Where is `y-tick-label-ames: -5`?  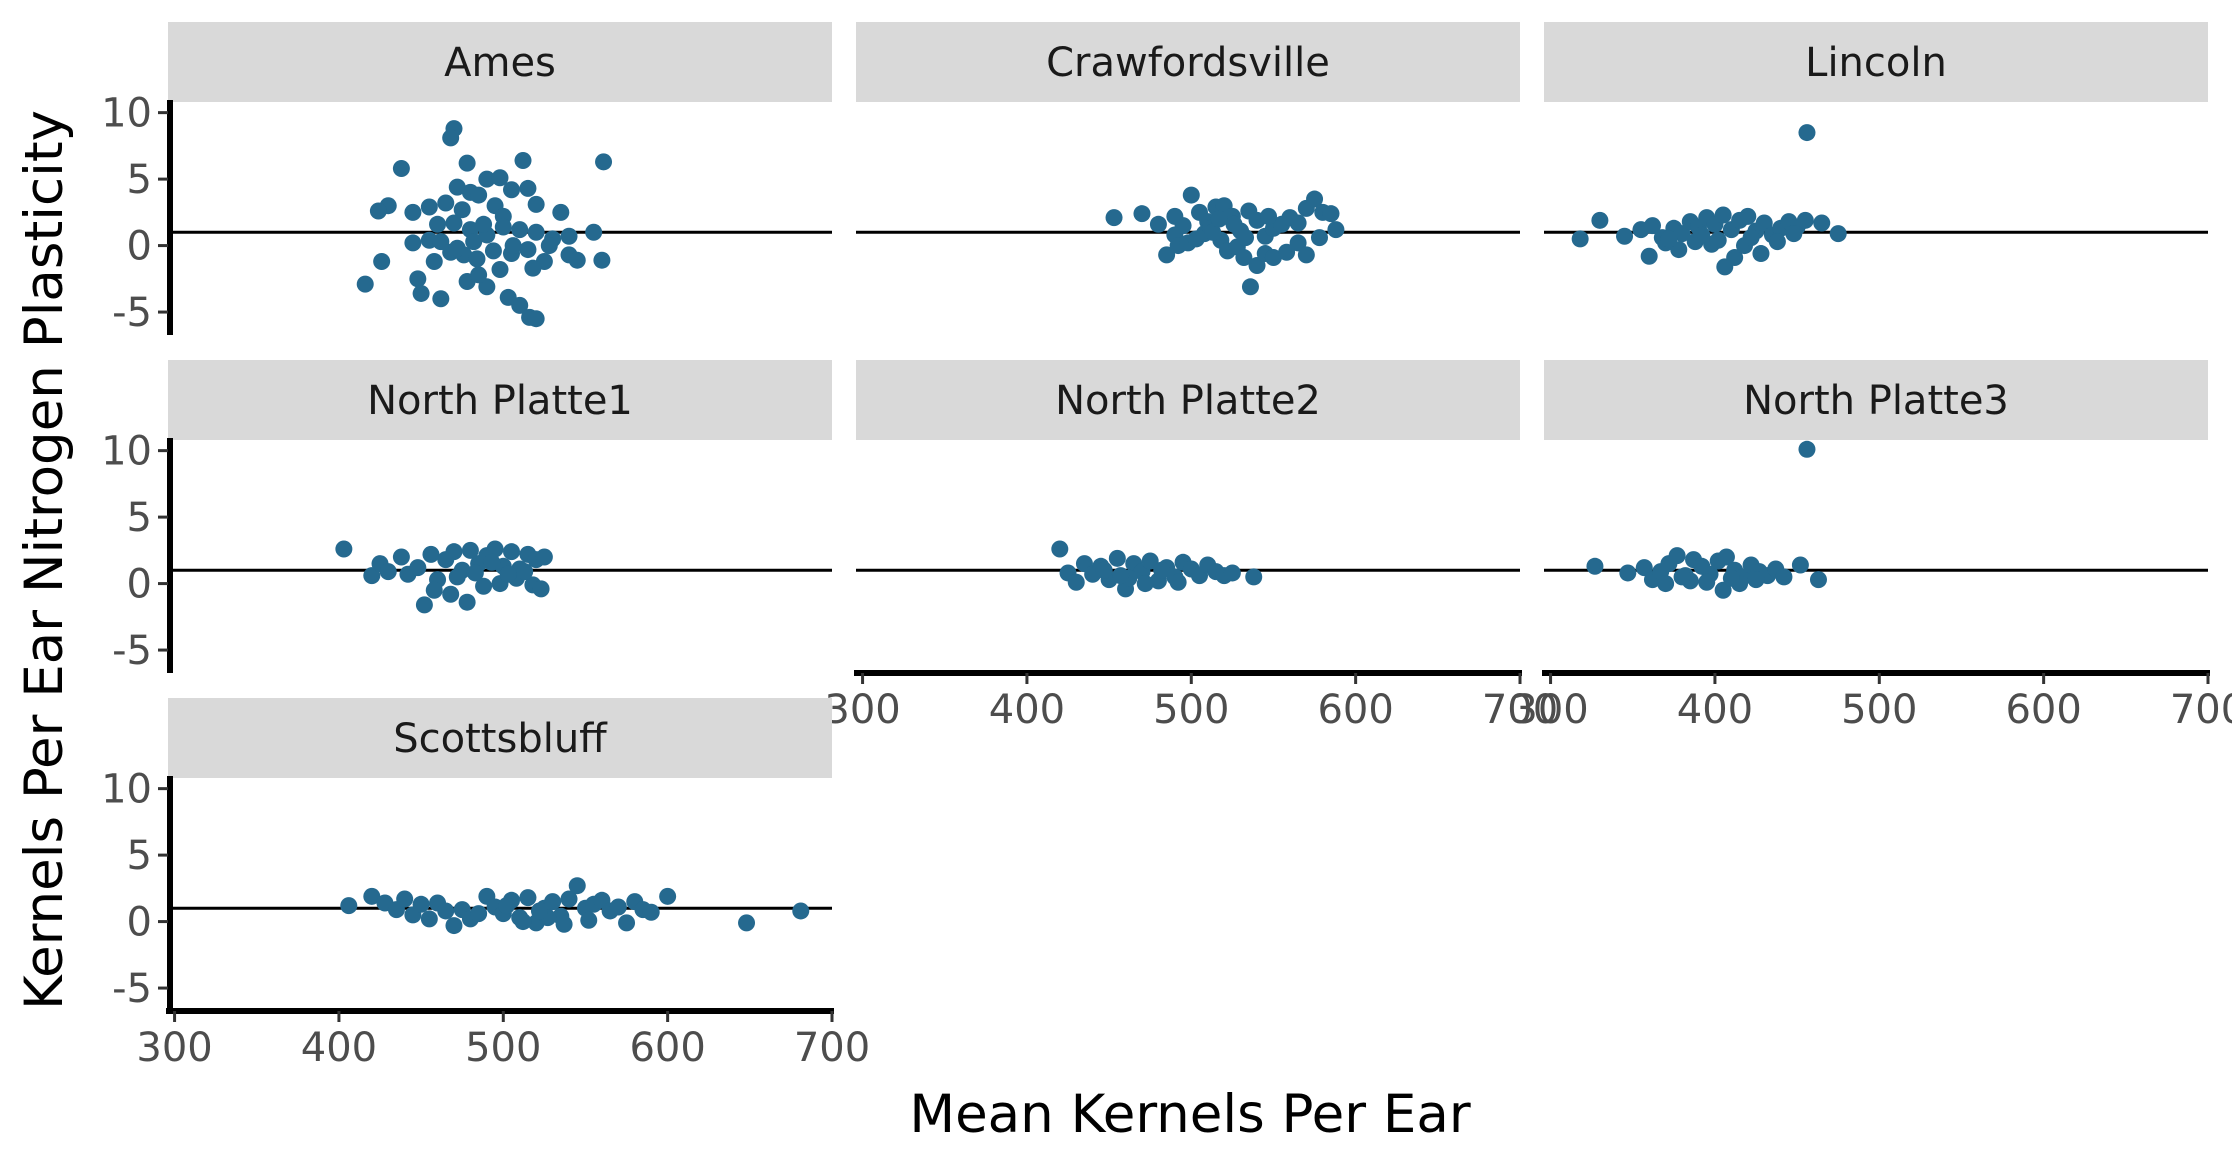
y-tick-label-ames: -5 is located at coordinates (132, 313).